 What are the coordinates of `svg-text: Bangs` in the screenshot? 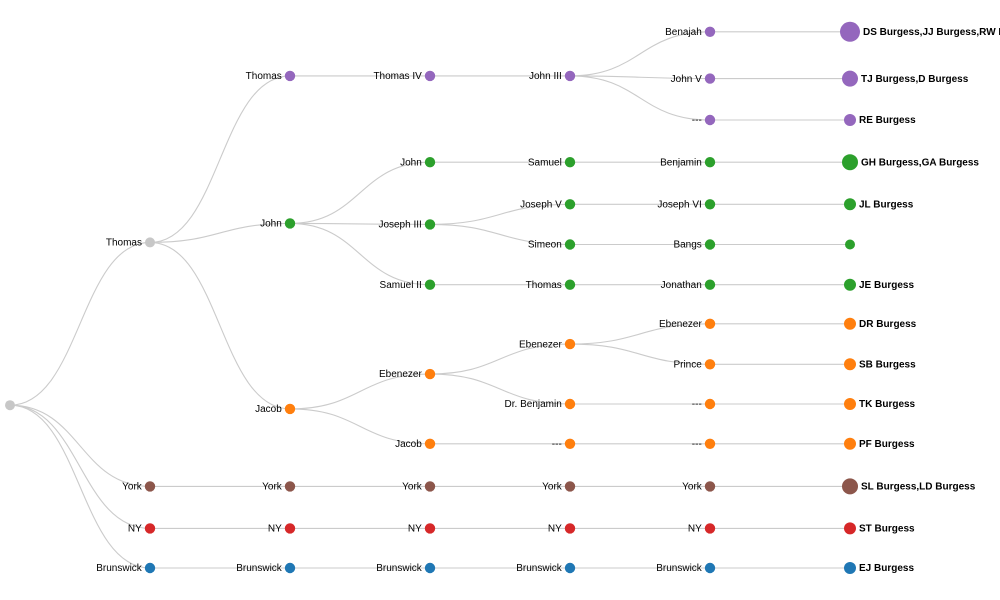 It's located at (687, 245).